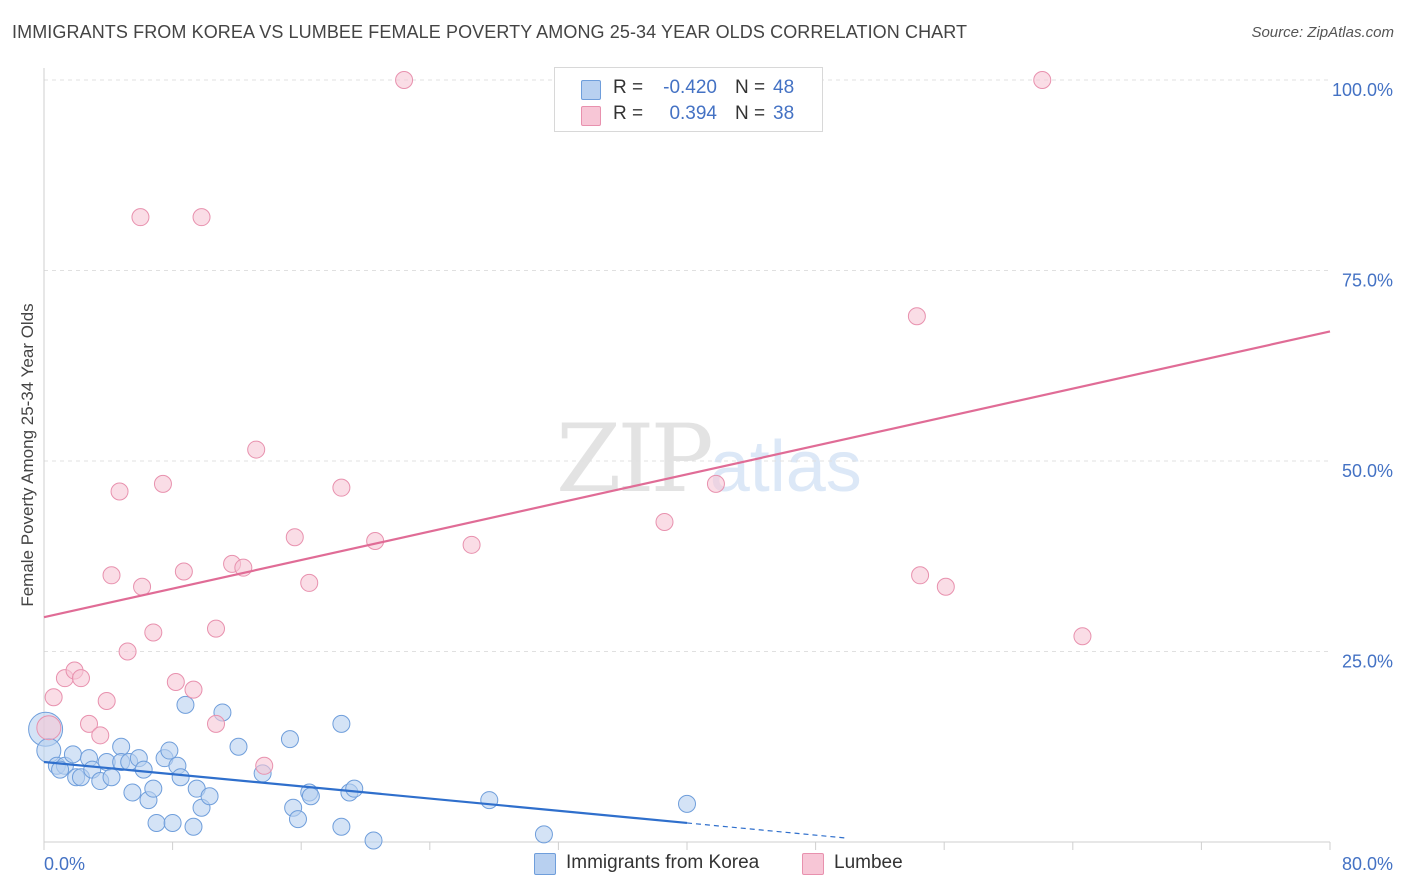 The width and height of the screenshot is (1406, 892). I want to click on y-tick-label: 25.0%, so click(1367, 662).